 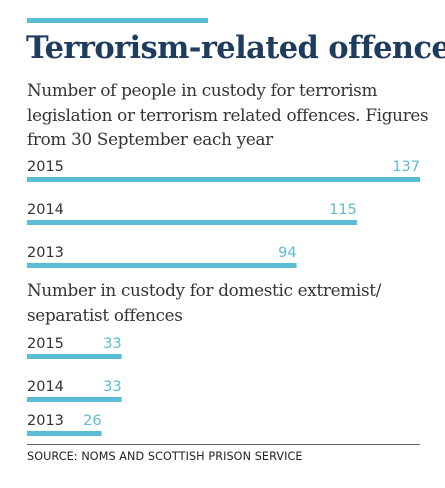 What do you see at coordinates (45, 253) in the screenshot?
I see `chart1-category-label: 2013` at bounding box center [45, 253].